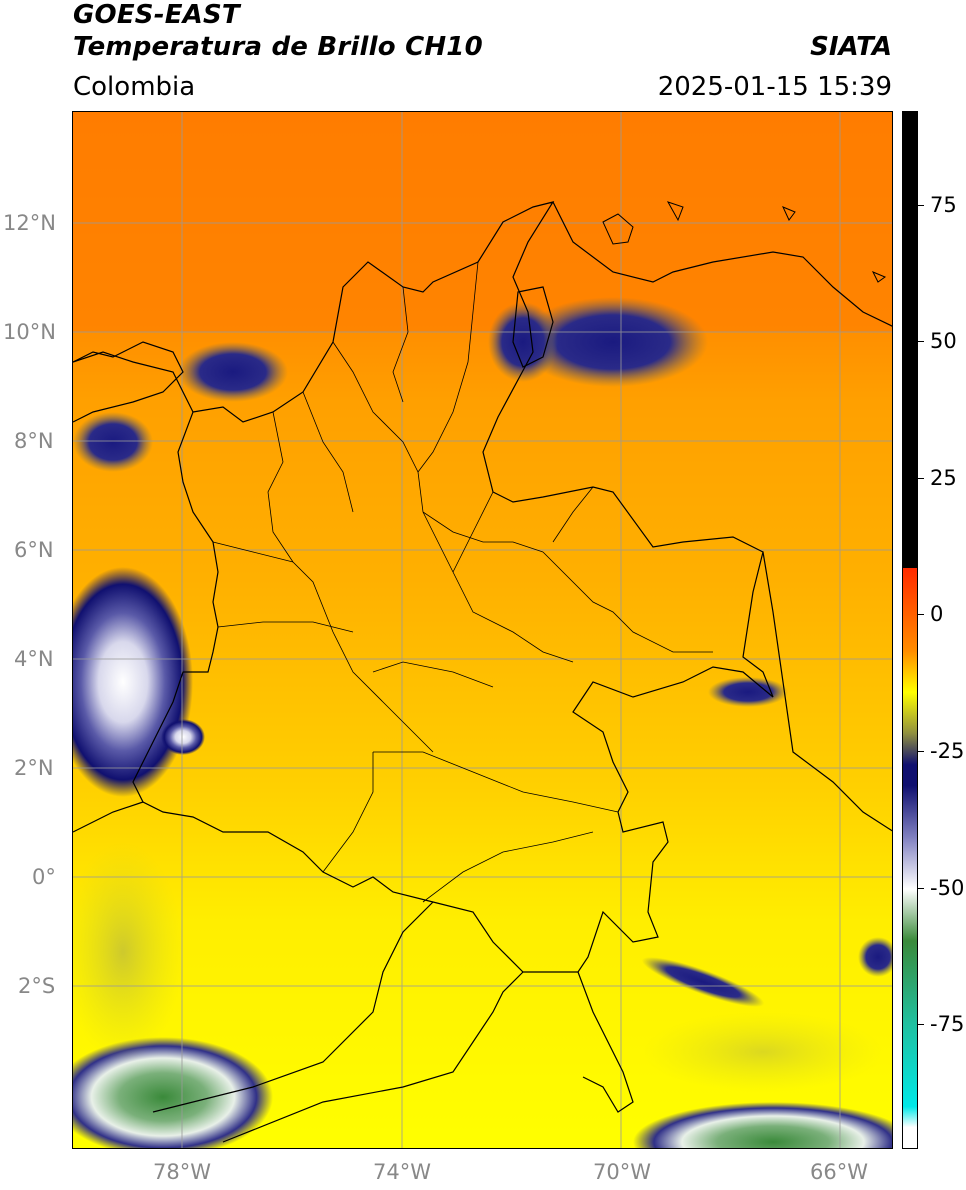 The height and width of the screenshot is (1190, 966). What do you see at coordinates (182, 1172) in the screenshot?
I see `lon-label-78w: 78°W` at bounding box center [182, 1172].